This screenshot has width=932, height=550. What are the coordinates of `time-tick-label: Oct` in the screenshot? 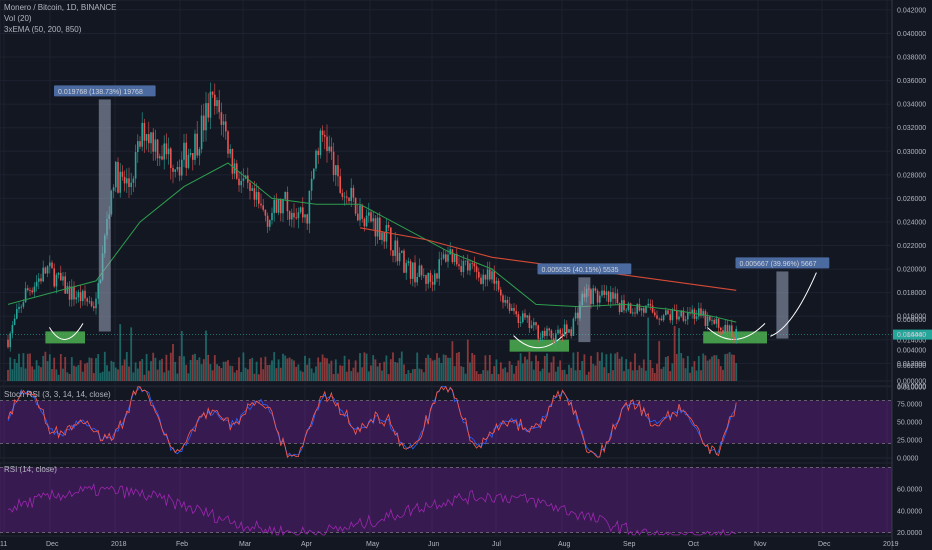 It's located at (693, 544).